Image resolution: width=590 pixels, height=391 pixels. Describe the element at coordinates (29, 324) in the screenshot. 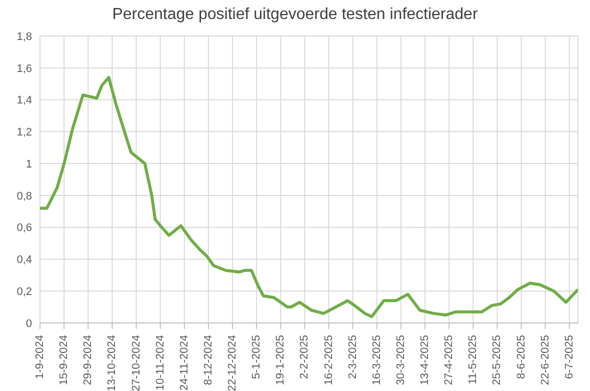

I see `y-tick-label: 0` at that location.